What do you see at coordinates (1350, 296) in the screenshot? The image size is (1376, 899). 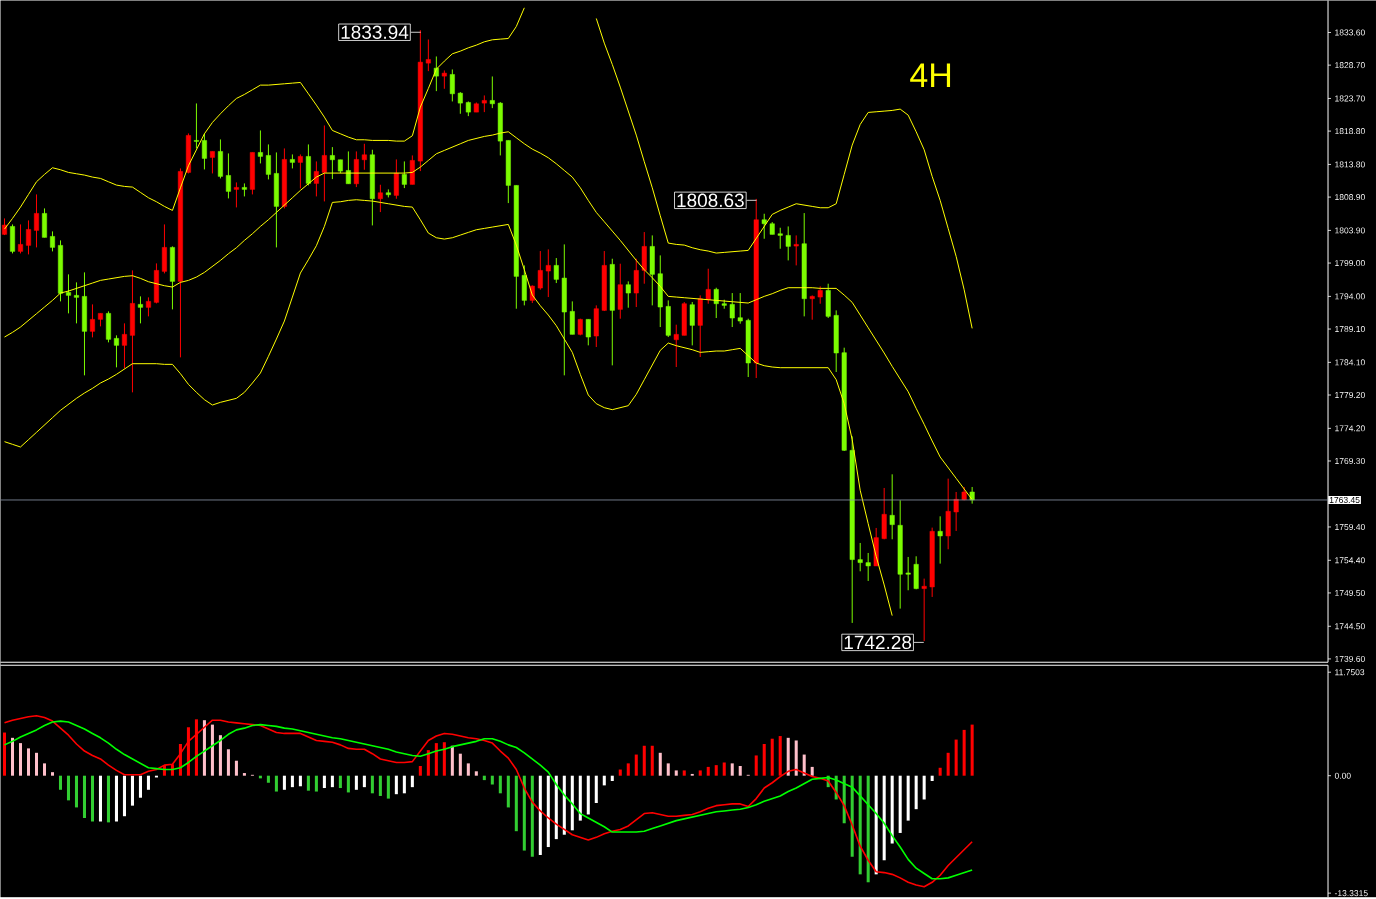 I see `y-tick-label: 1794.00` at bounding box center [1350, 296].